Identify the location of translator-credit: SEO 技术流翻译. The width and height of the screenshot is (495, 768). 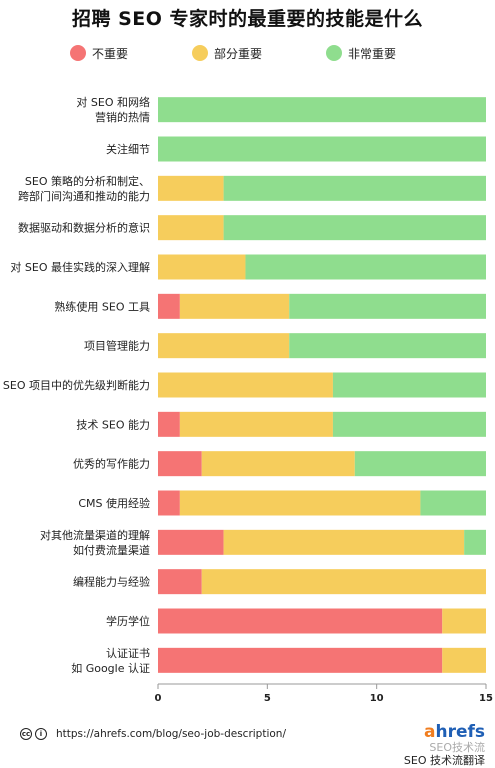
(444, 760).